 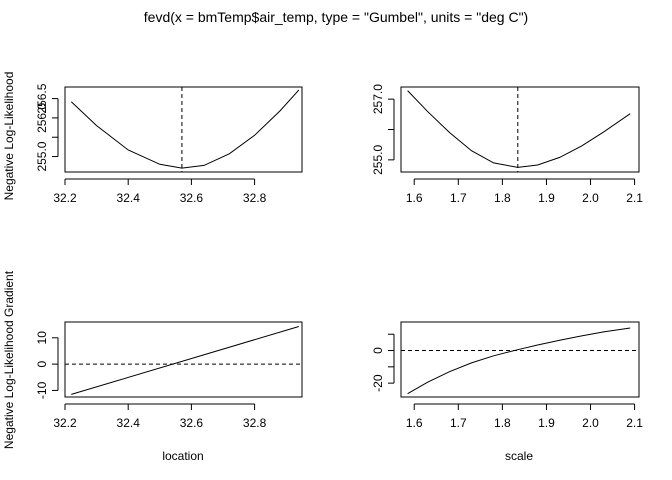 What do you see at coordinates (9, 359) in the screenshot?
I see `bottom-row-y-label: Negative Log-Likelihood Gradient` at bounding box center [9, 359].